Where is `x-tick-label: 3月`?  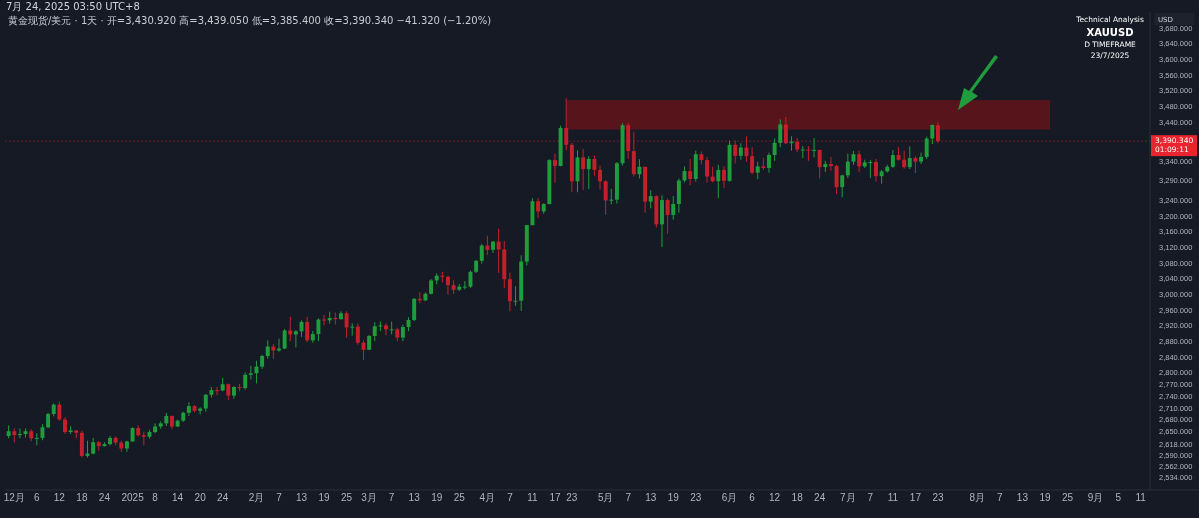
x-tick-label: 3月 is located at coordinates (369, 497).